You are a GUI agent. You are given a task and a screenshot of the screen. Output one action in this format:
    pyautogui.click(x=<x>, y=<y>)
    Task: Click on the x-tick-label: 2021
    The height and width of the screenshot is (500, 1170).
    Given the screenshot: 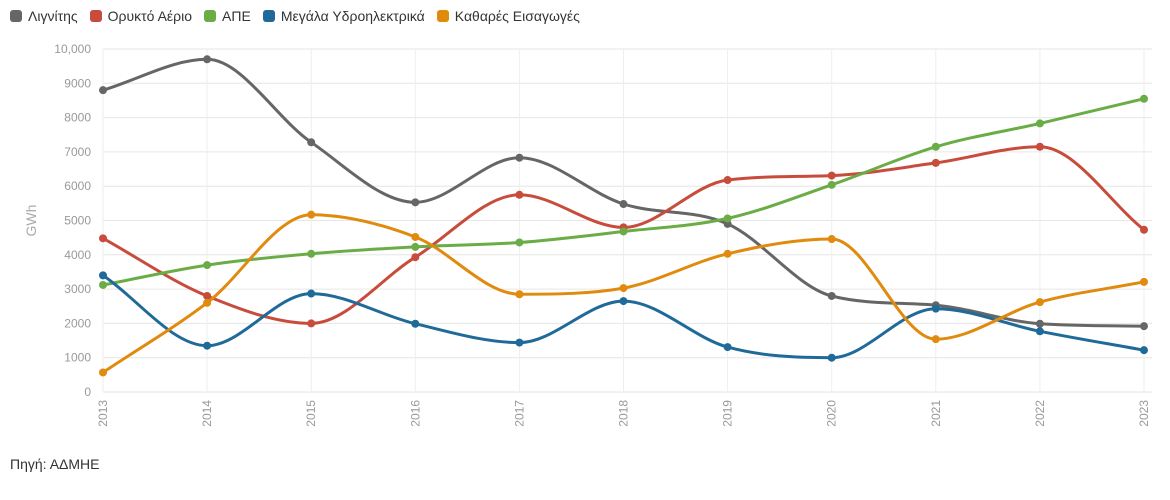 What is the action you would take?
    pyautogui.click(x=936, y=413)
    